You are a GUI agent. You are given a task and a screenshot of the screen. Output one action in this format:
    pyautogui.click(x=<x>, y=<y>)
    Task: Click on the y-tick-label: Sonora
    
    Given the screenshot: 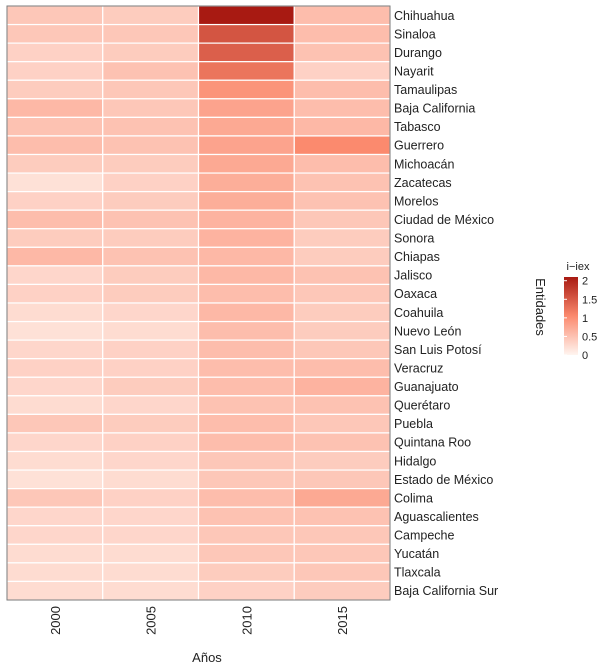 What is the action you would take?
    pyautogui.click(x=414, y=239)
    